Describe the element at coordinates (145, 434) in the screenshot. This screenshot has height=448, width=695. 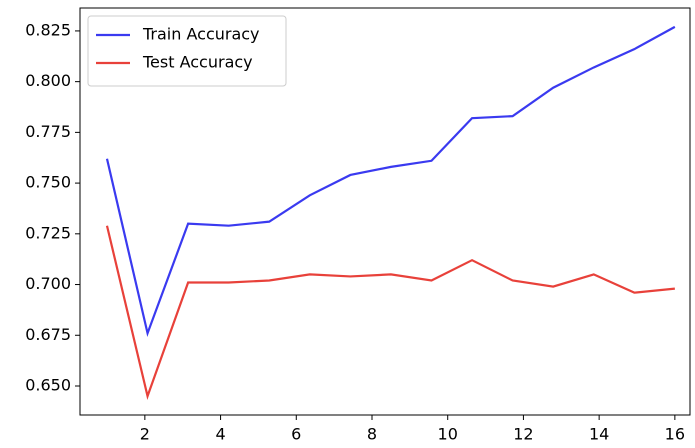
I see `x-tick-label: 2` at that location.